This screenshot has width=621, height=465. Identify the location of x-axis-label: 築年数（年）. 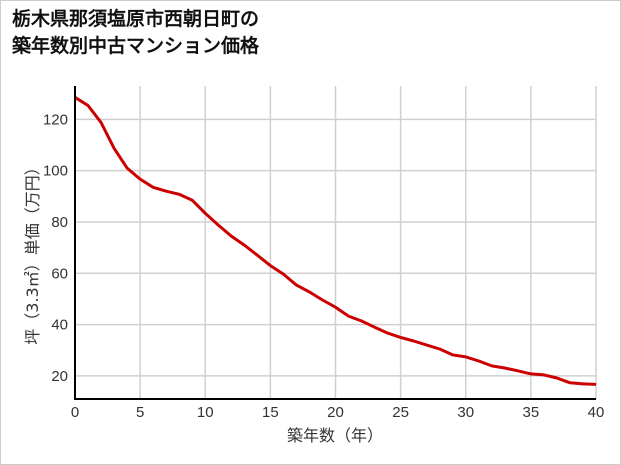
(335, 435).